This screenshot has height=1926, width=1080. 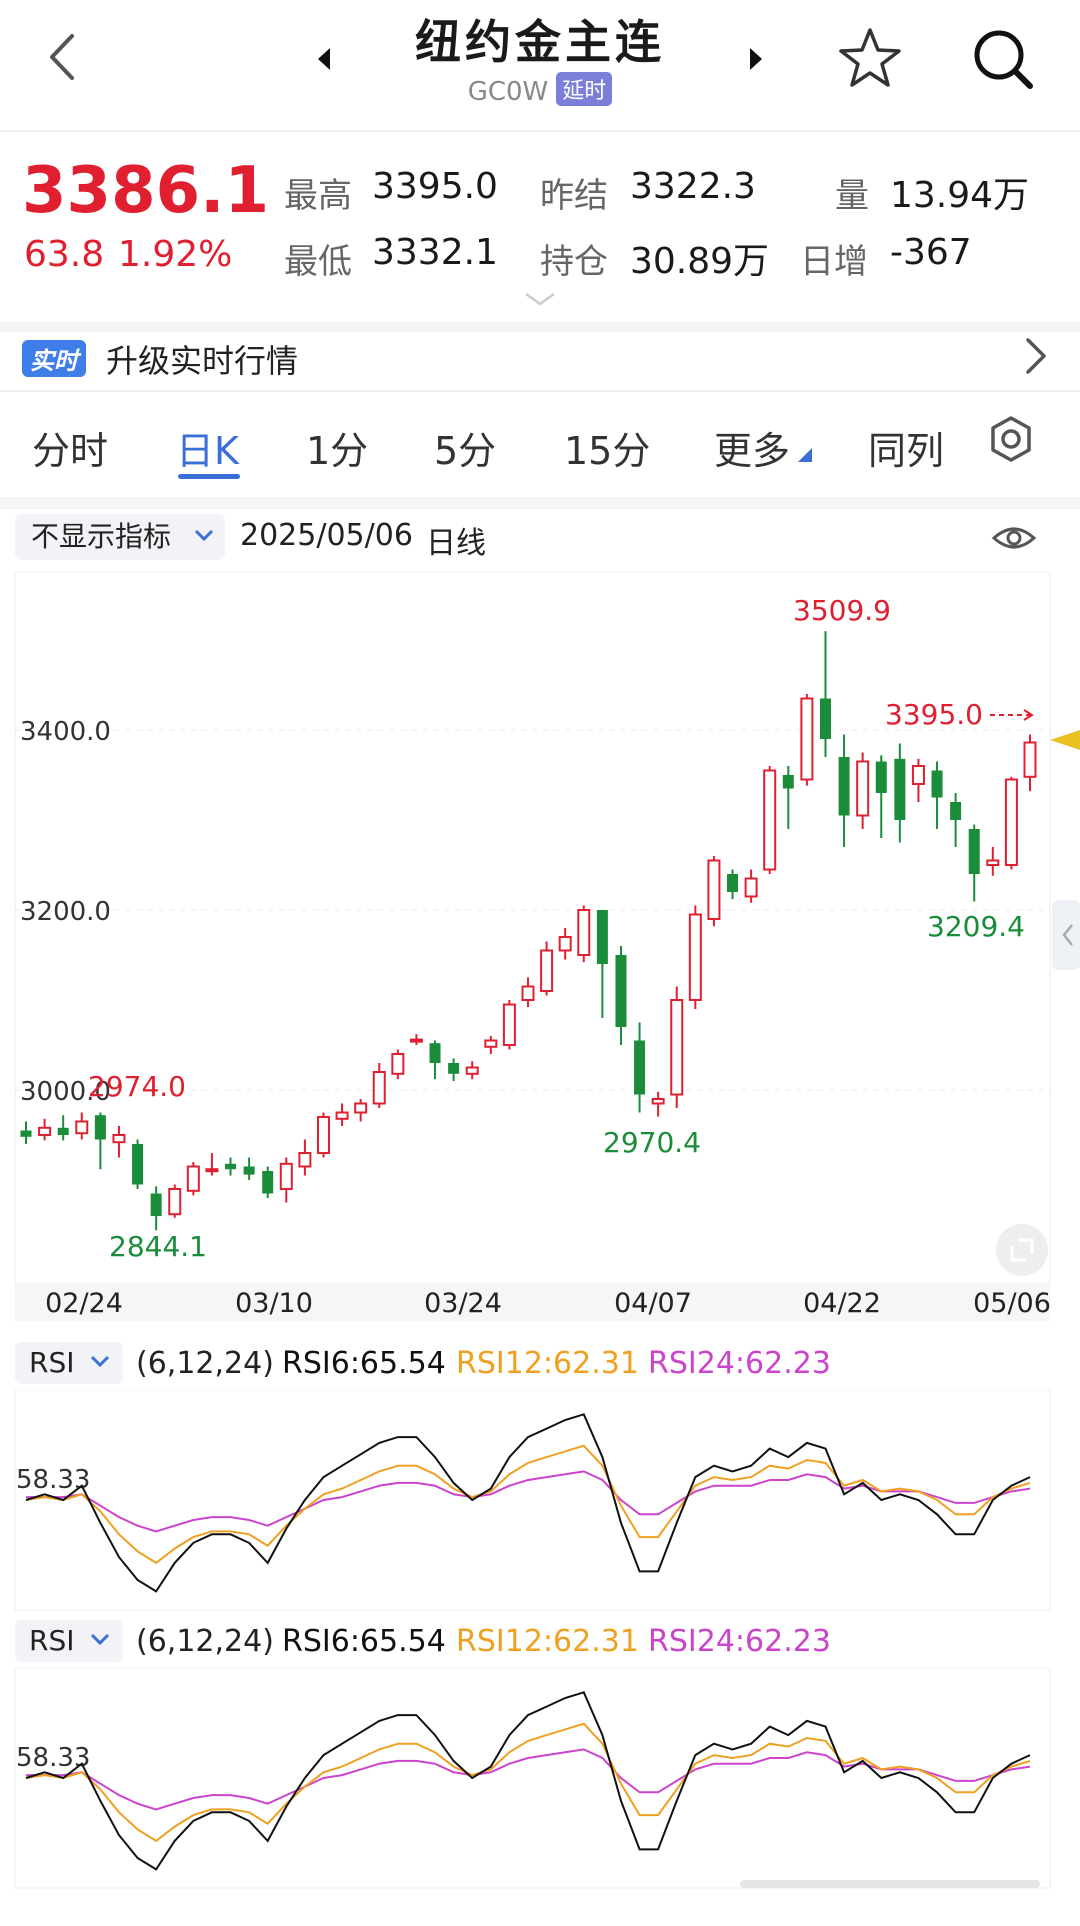 I want to click on code-text: GC0W, so click(x=508, y=92).